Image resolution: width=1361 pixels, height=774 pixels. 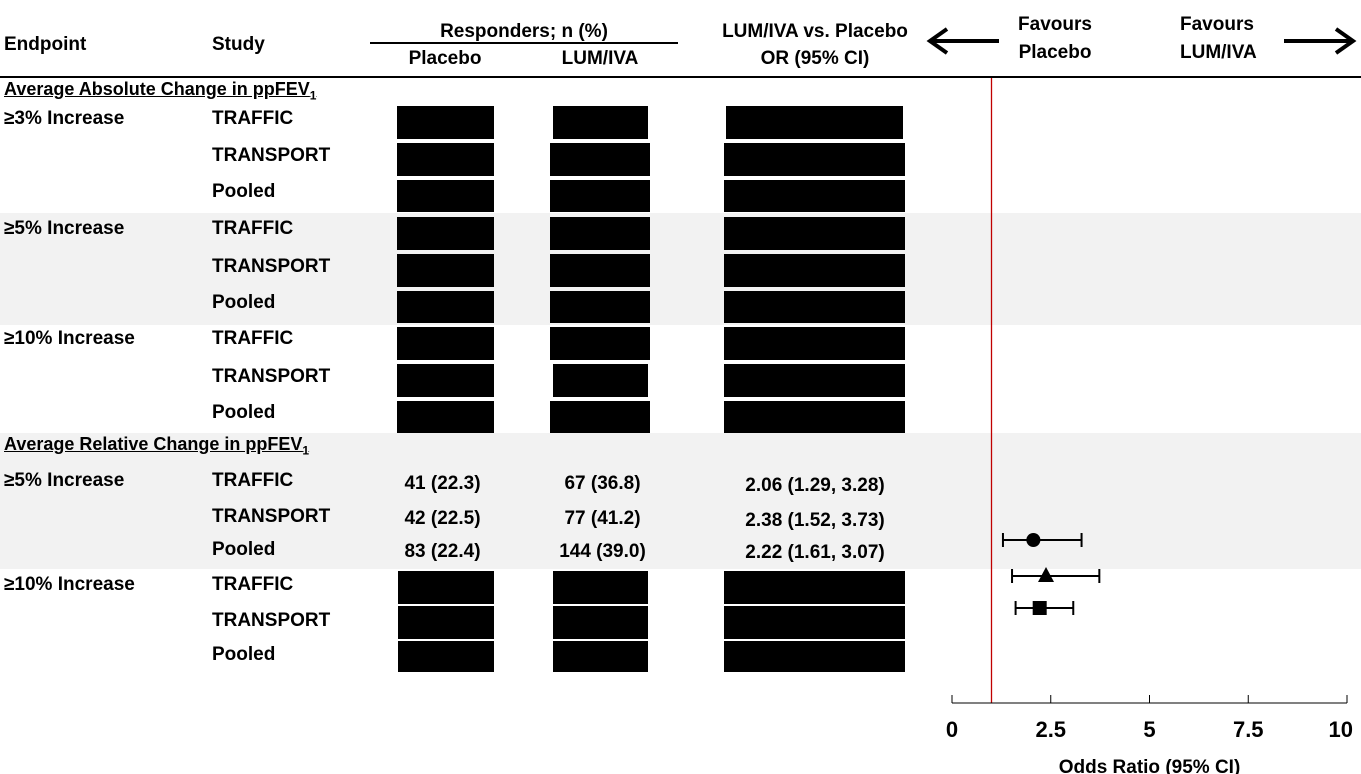 I want to click on band-5pct-absolute, so click(x=680, y=269).